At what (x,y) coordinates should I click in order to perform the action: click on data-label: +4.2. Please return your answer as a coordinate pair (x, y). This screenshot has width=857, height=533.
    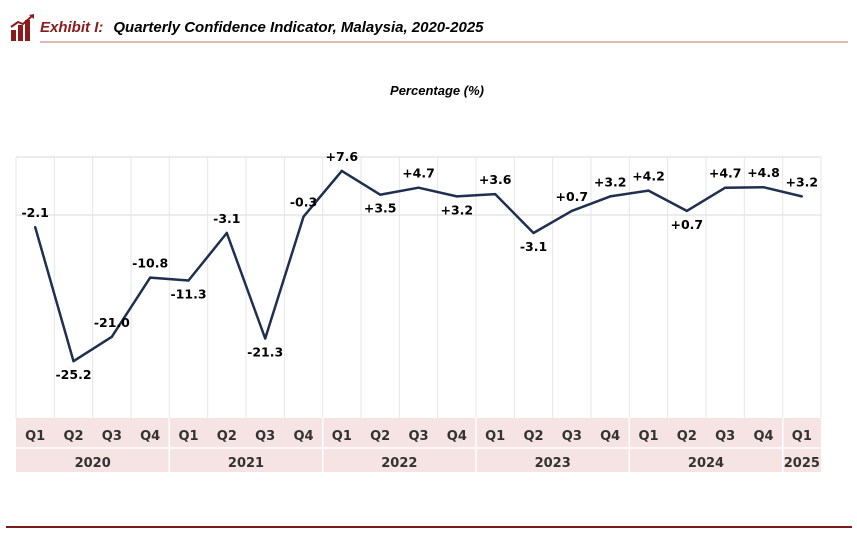
    Looking at the image, I should click on (648, 176).